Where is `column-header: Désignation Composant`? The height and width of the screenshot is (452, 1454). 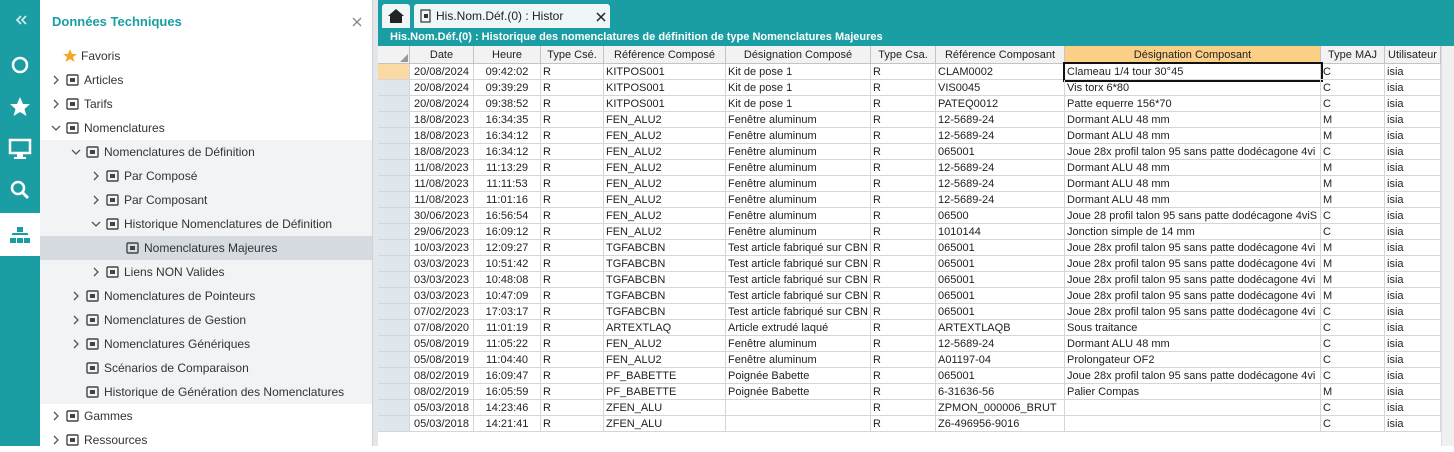 column-header: Désignation Composant is located at coordinates (1193, 55).